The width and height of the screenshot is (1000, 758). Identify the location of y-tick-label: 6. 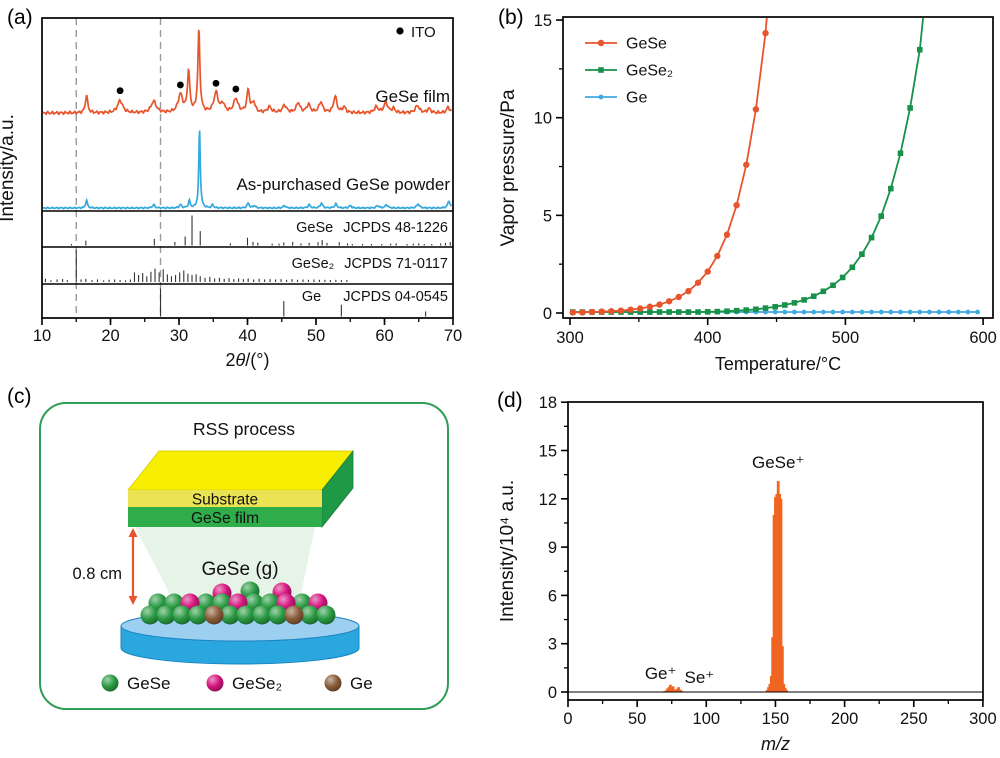
(552, 596).